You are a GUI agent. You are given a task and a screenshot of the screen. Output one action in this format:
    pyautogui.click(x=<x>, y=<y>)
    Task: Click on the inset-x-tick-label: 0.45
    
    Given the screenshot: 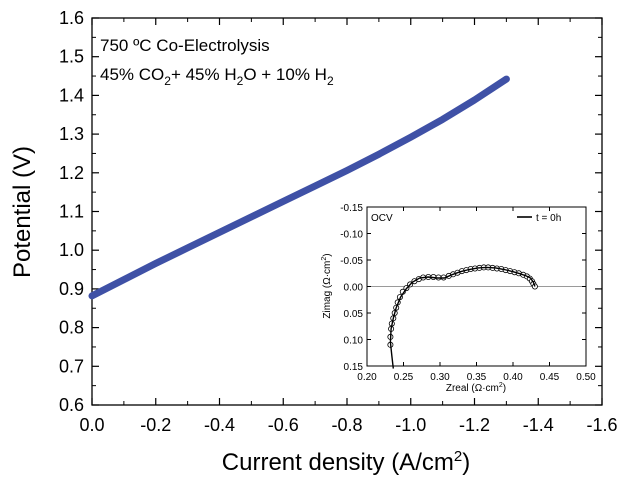 What is the action you would take?
    pyautogui.click(x=550, y=377)
    